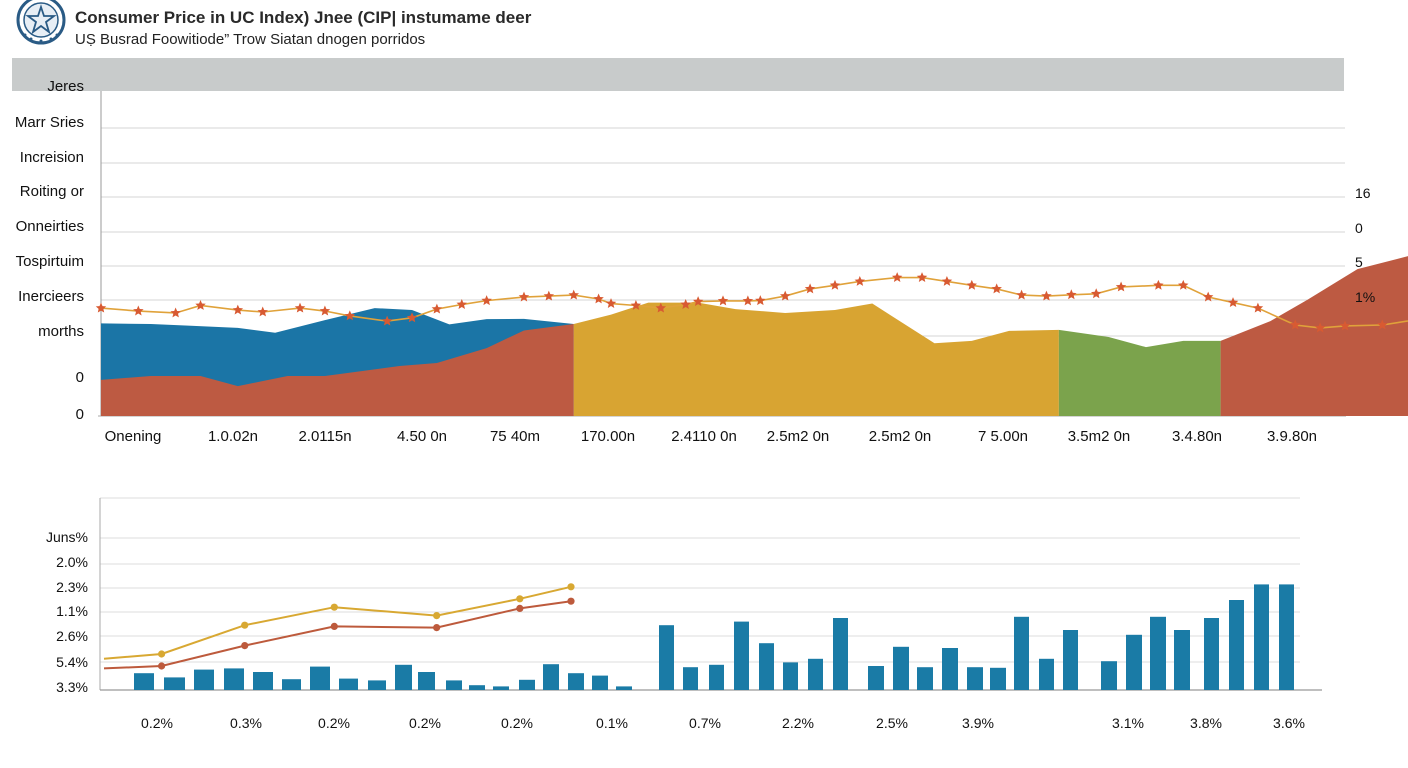 The height and width of the screenshot is (768, 1408). Describe the element at coordinates (67, 537) in the screenshot. I see `bar-y-tick-0: Juns%` at that location.